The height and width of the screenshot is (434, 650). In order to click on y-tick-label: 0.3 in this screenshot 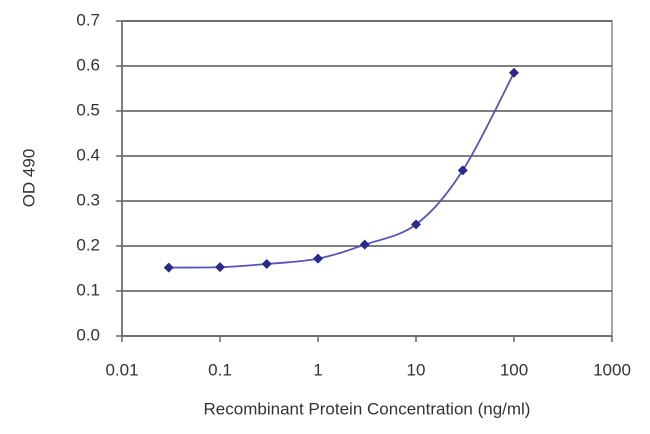, I will do `click(88, 199)`.